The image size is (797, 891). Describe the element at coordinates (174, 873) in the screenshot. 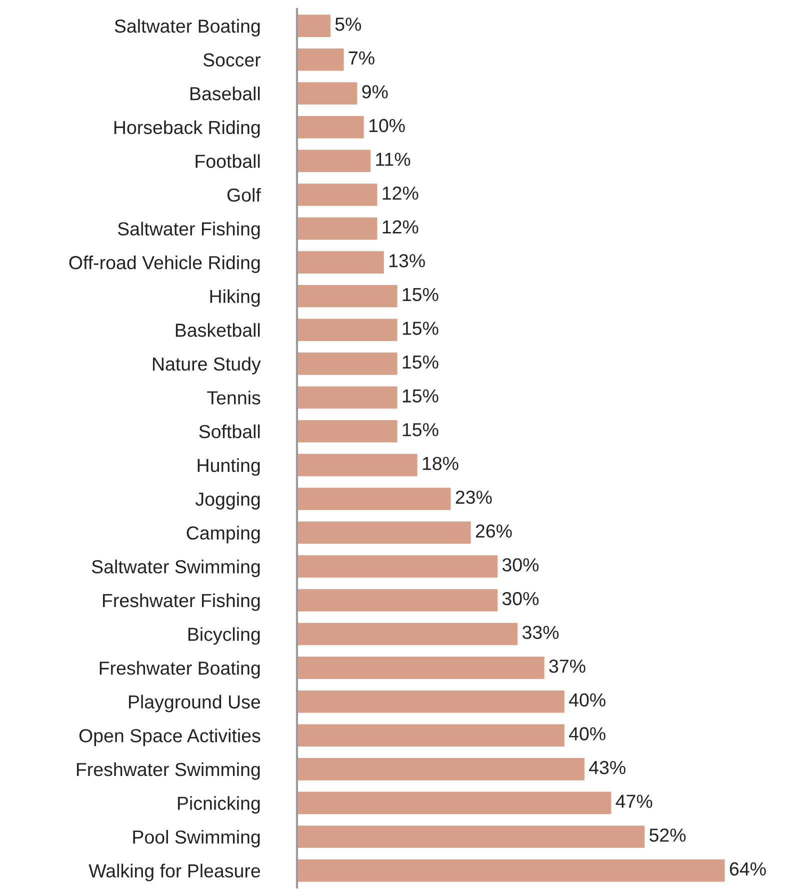

I see `y-tick-label: Walking for Pleasure` at that location.